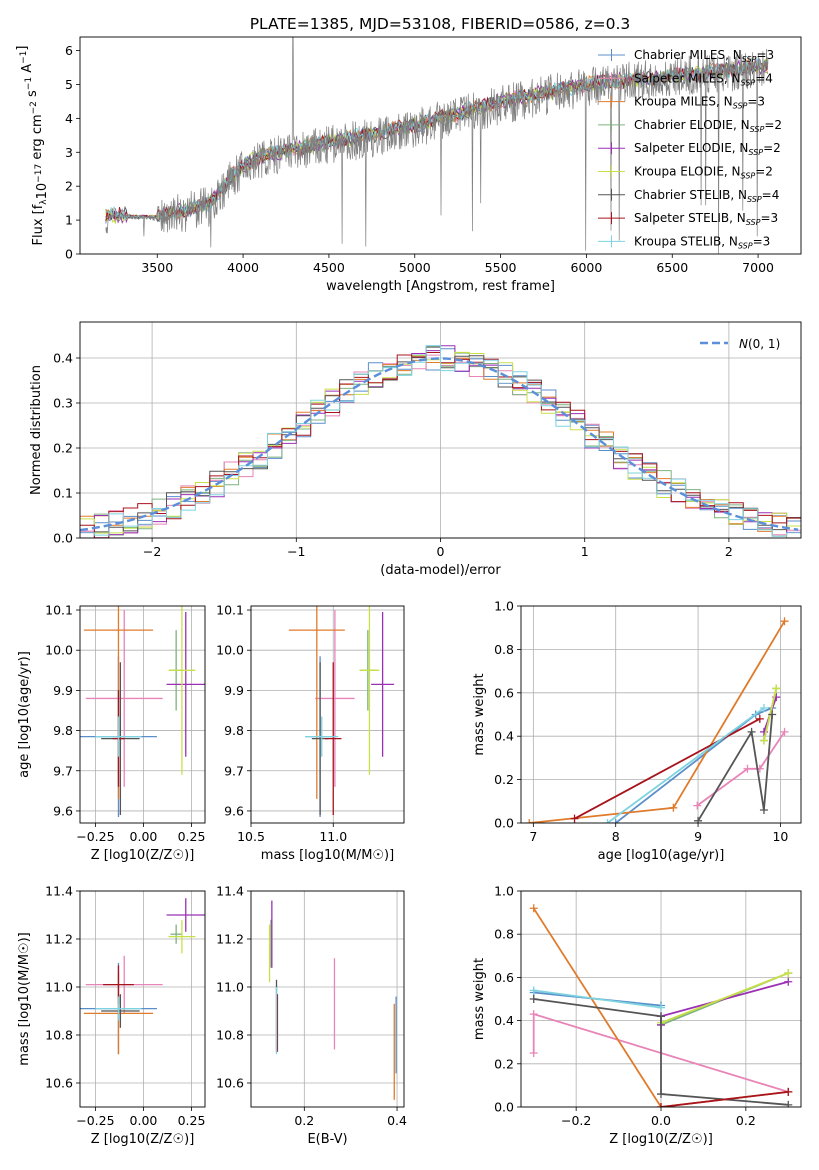 This screenshot has height=1170, width=819. I want to click on x-tick-label: −0.25, so click(95, 836).